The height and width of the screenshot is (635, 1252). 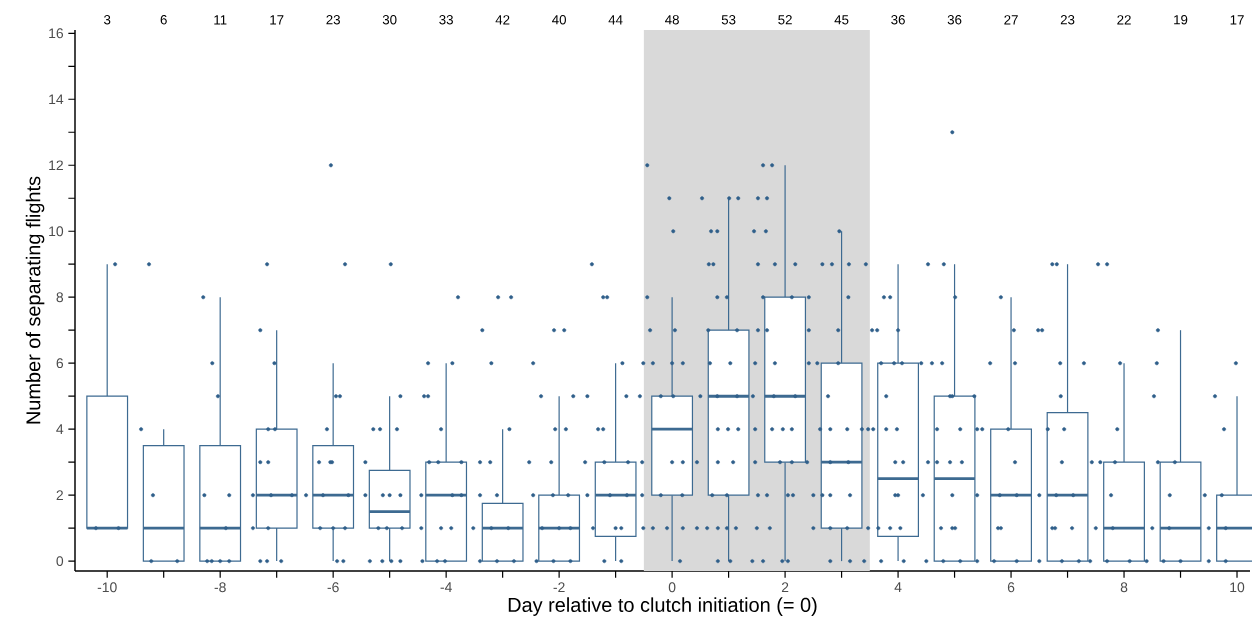 What do you see at coordinates (559, 587) in the screenshot?
I see `x-tick-label: -2` at bounding box center [559, 587].